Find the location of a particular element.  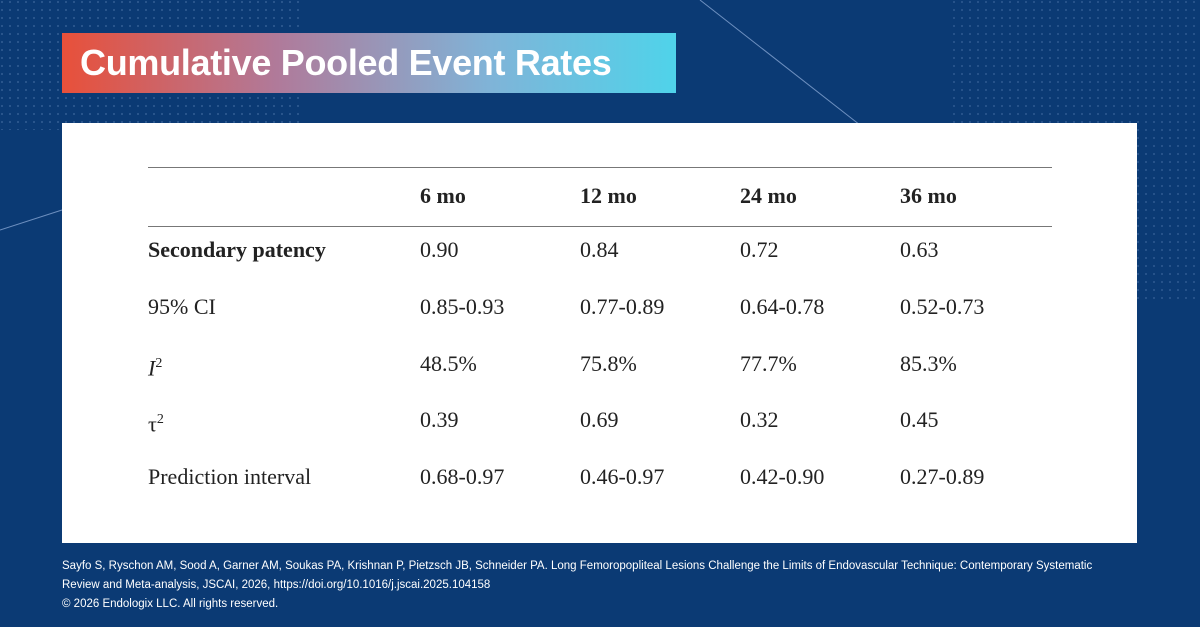

row-label: 95% CI is located at coordinates (182, 307).